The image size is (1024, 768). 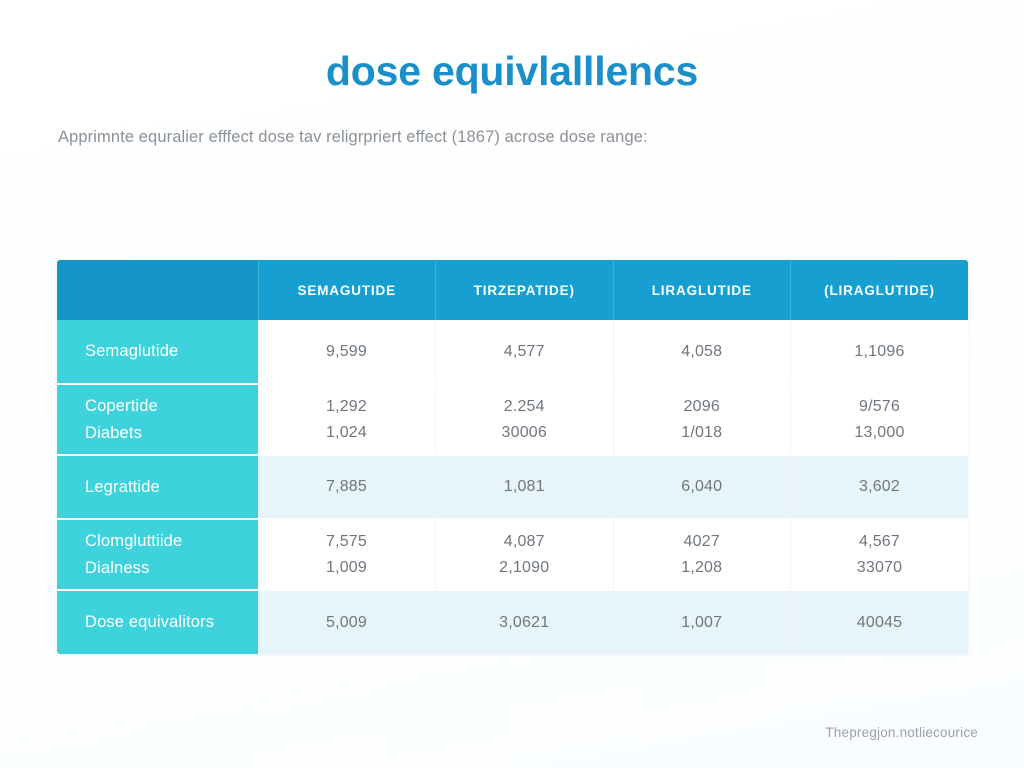 I want to click on cell-value: 7,885, so click(x=346, y=487).